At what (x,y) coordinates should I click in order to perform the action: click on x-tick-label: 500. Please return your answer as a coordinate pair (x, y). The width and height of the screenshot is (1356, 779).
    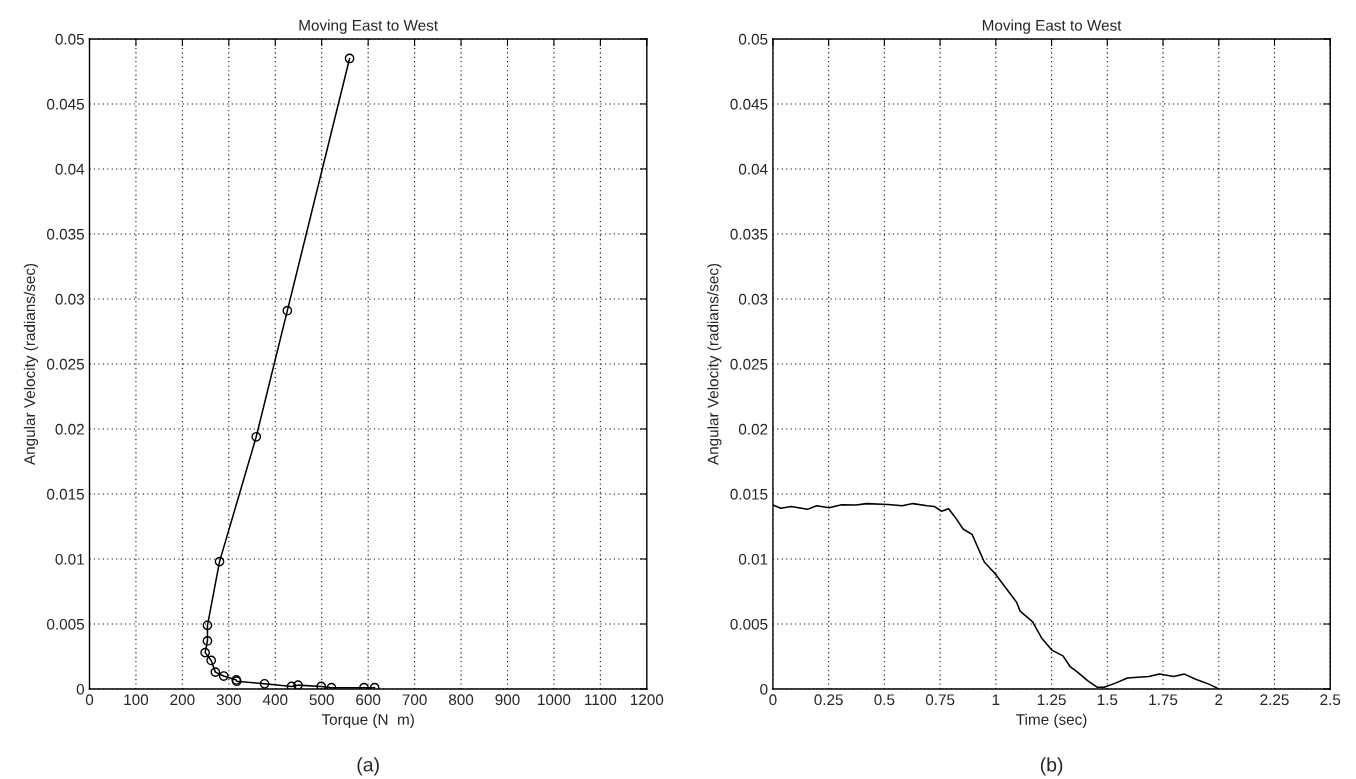
    Looking at the image, I should click on (321, 700).